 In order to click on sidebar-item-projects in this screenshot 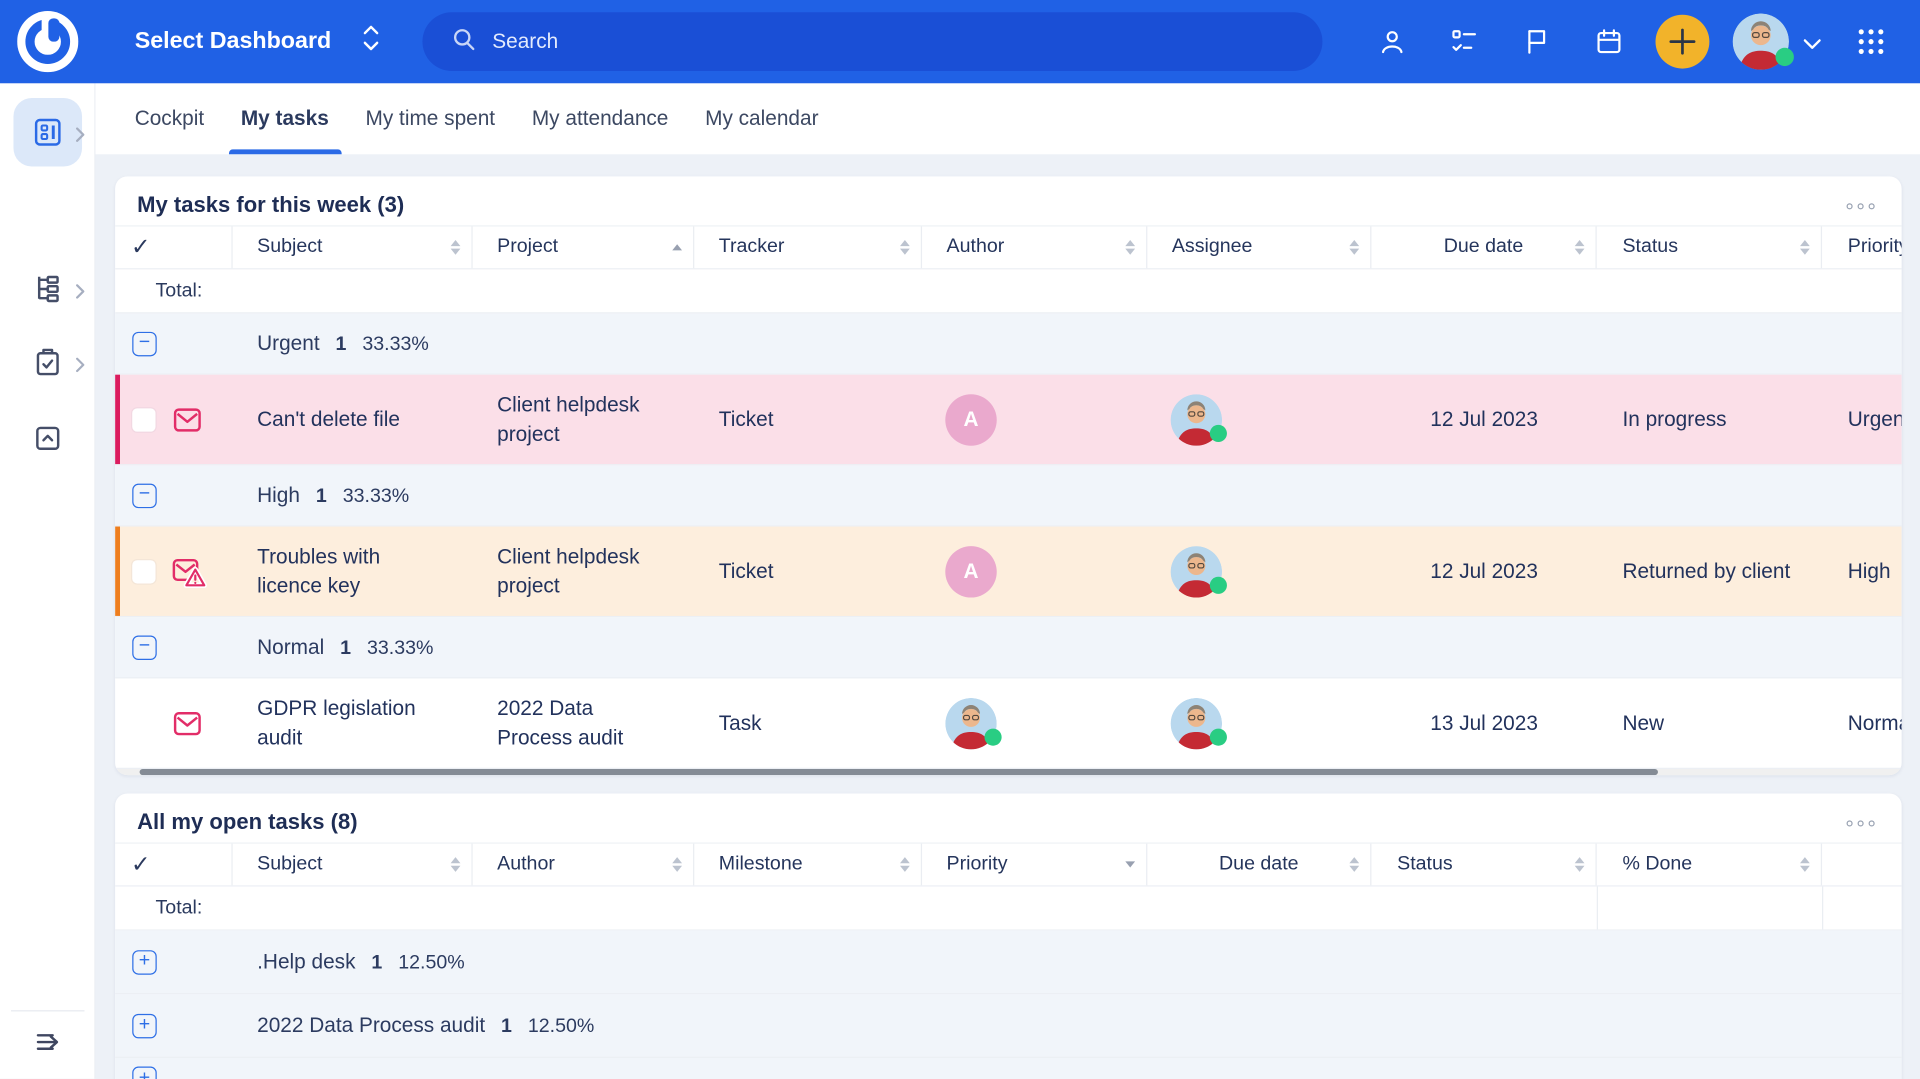, I will do `click(48, 289)`.